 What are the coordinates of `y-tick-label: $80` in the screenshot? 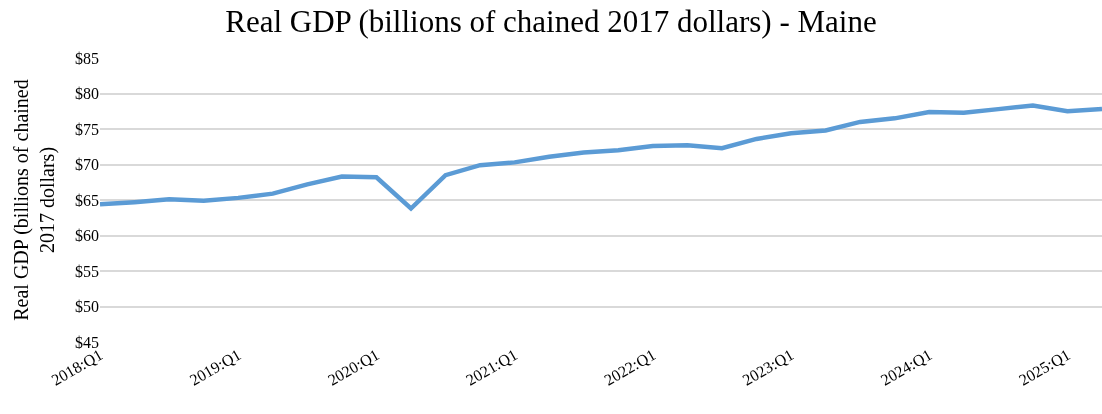 It's located at (87, 94).